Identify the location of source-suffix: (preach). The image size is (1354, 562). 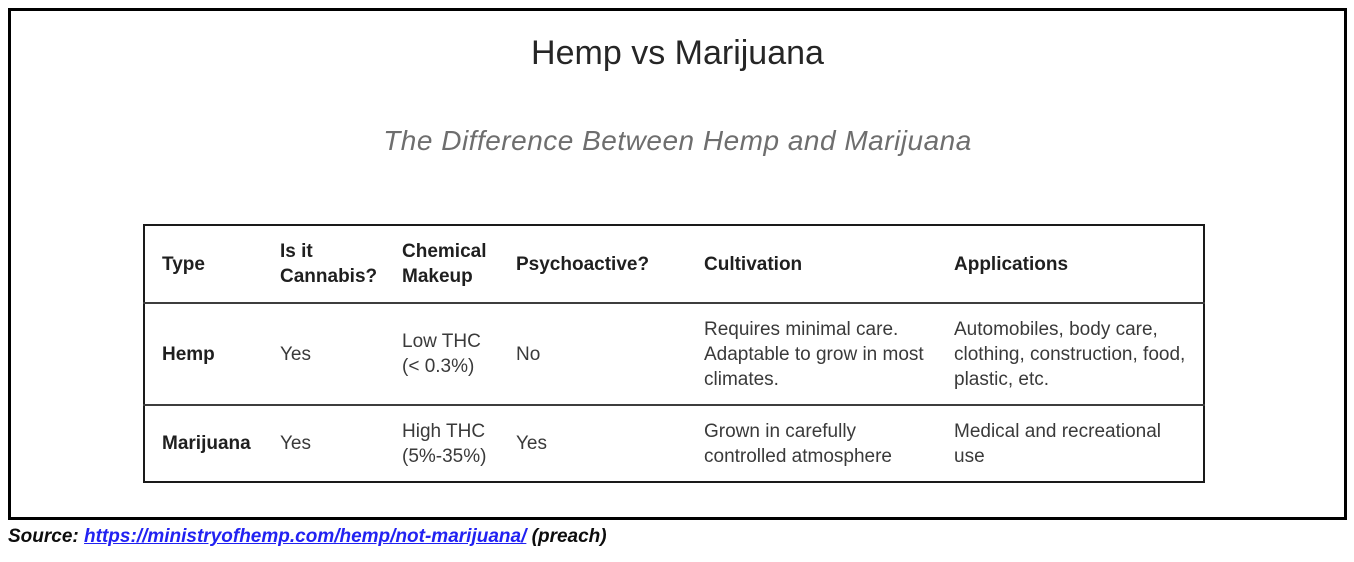
(569, 536).